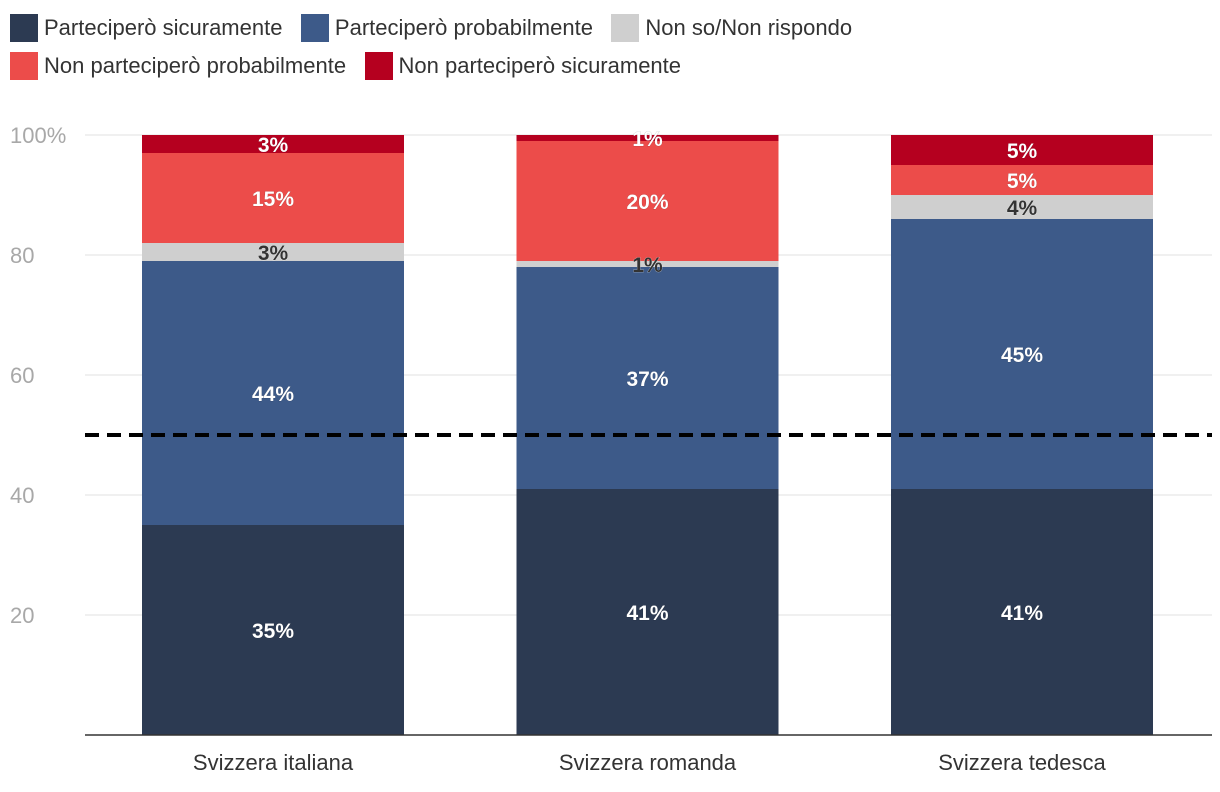 The height and width of the screenshot is (792, 1220). I want to click on legend-item-parteciperò-sicuramente: Parteciperò sicuramente, so click(146, 27).